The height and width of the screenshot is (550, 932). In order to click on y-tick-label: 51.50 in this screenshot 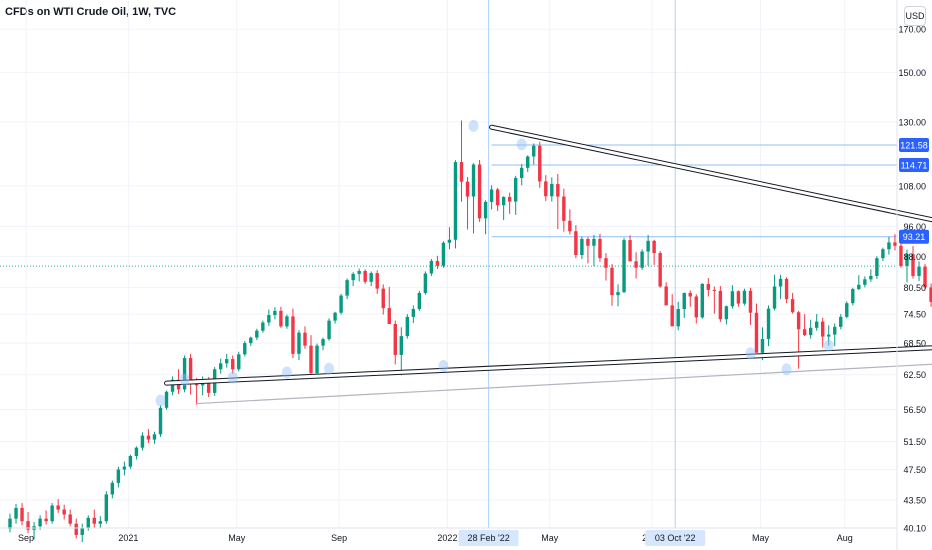, I will do `click(914, 442)`.